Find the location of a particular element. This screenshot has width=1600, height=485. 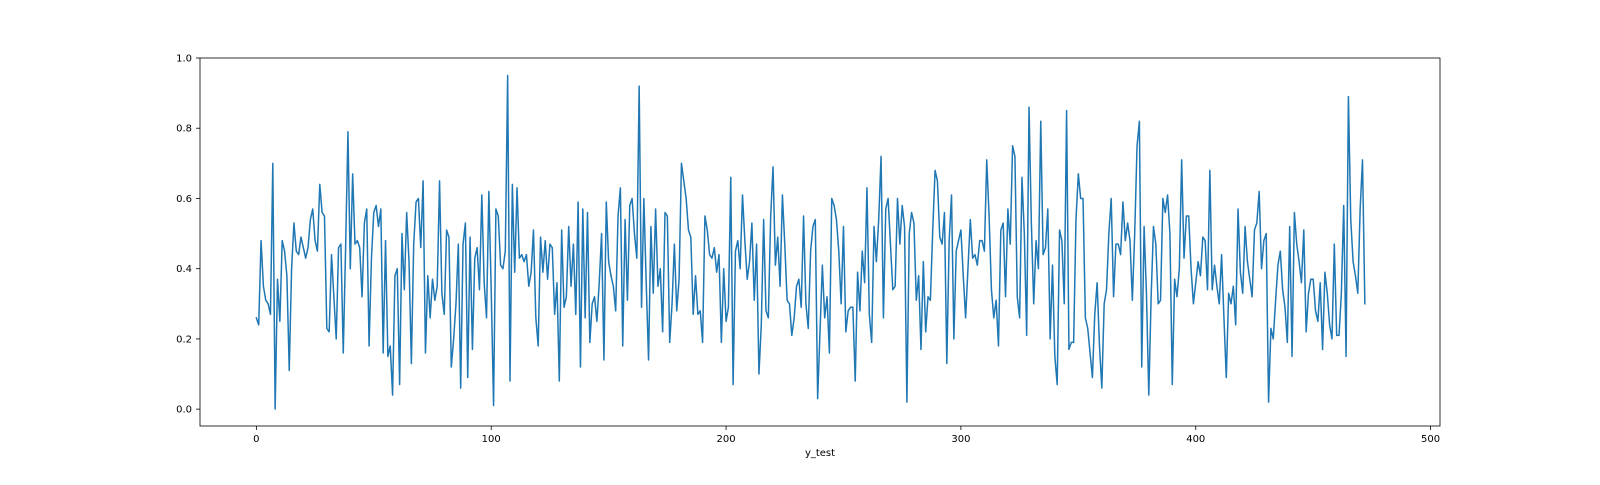

y-tick-label: 0.6 is located at coordinates (184, 199).